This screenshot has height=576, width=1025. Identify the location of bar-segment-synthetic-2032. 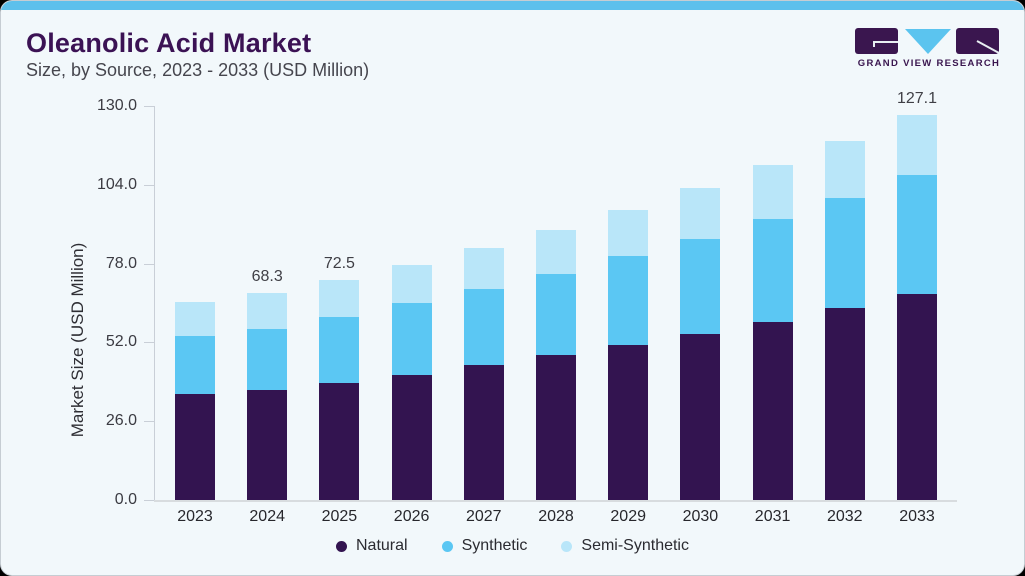
(844, 253).